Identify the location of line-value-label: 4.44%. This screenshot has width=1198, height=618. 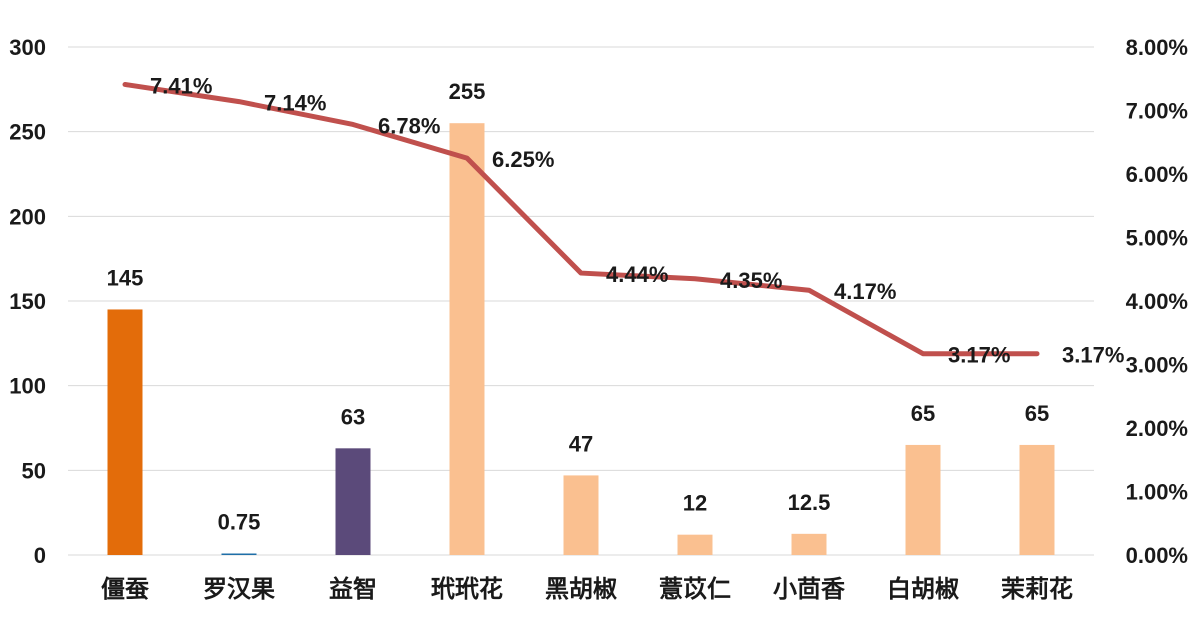
(637, 274).